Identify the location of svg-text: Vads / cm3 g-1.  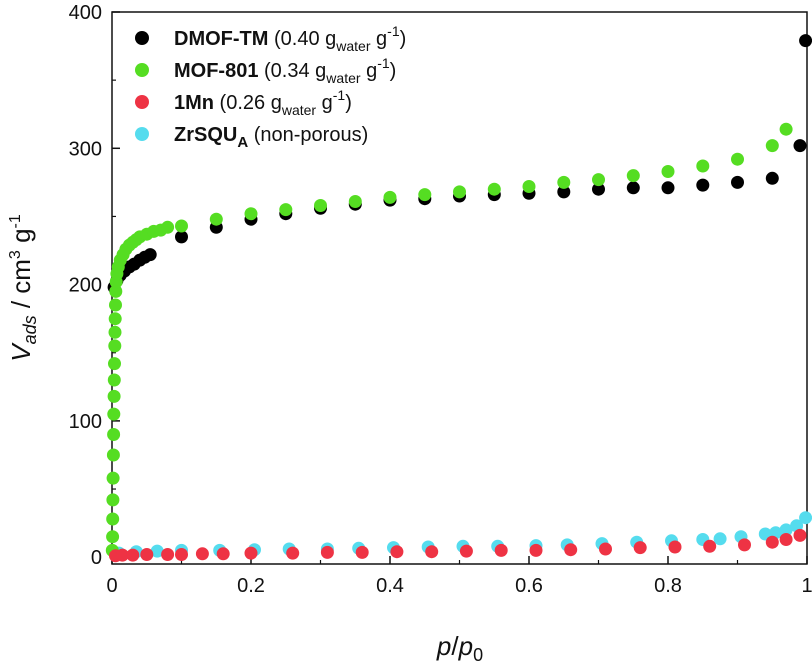
(23, 288).